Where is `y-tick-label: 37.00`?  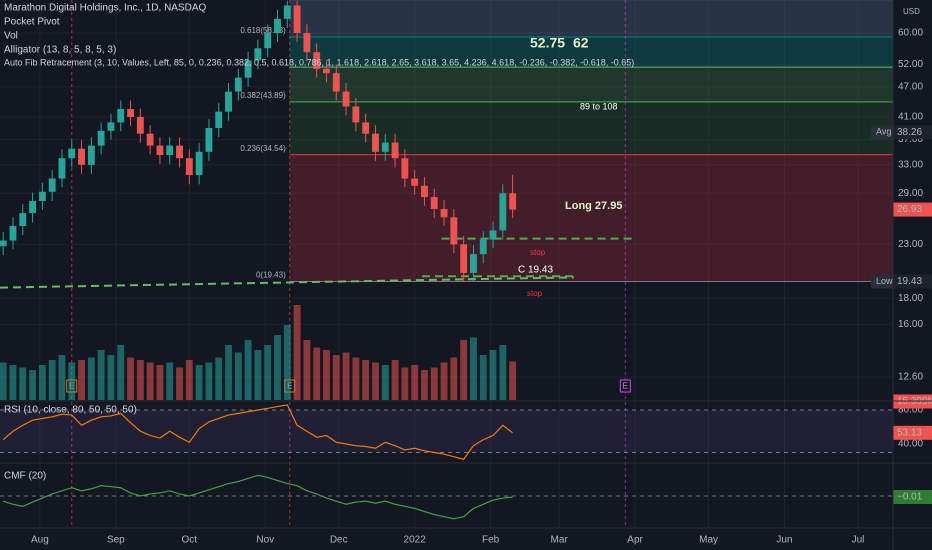
y-tick-label: 37.00 is located at coordinates (910, 139).